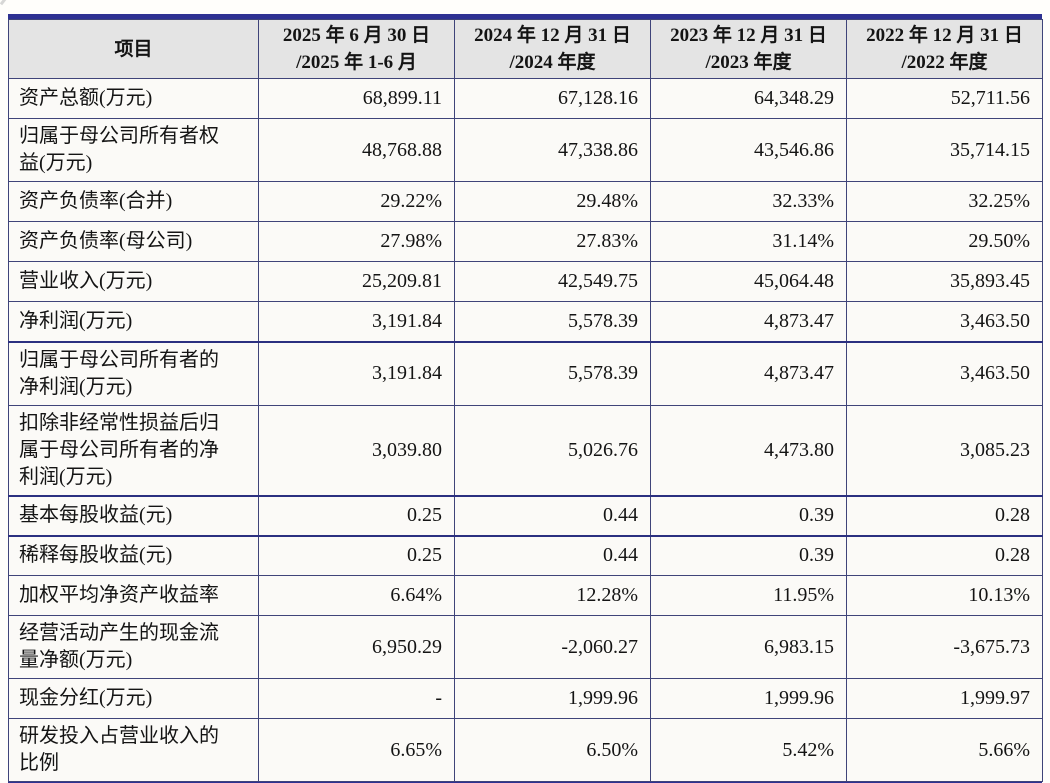 Image resolution: width=1050 pixels, height=783 pixels. I want to click on period-line2: /2024 年度, so click(552, 62).